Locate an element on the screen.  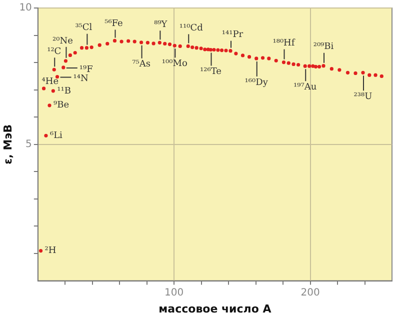
annotation: ¹⁴N is located at coordinates (80, 79).